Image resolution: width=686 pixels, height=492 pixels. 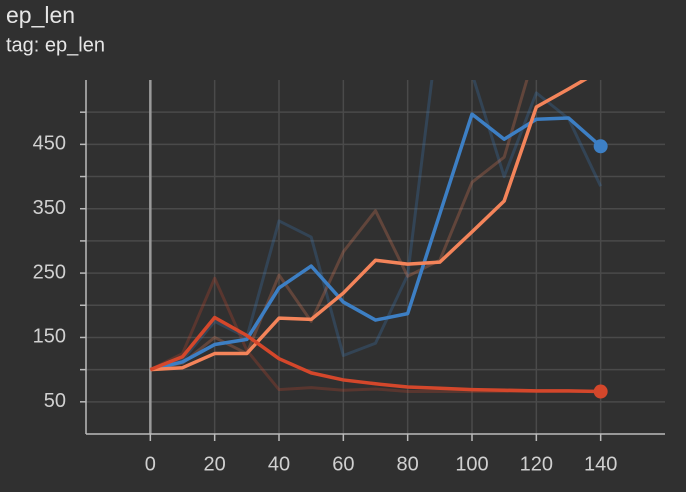 What do you see at coordinates (471, 464) in the screenshot?
I see `x-tick-label: 100` at bounding box center [471, 464].